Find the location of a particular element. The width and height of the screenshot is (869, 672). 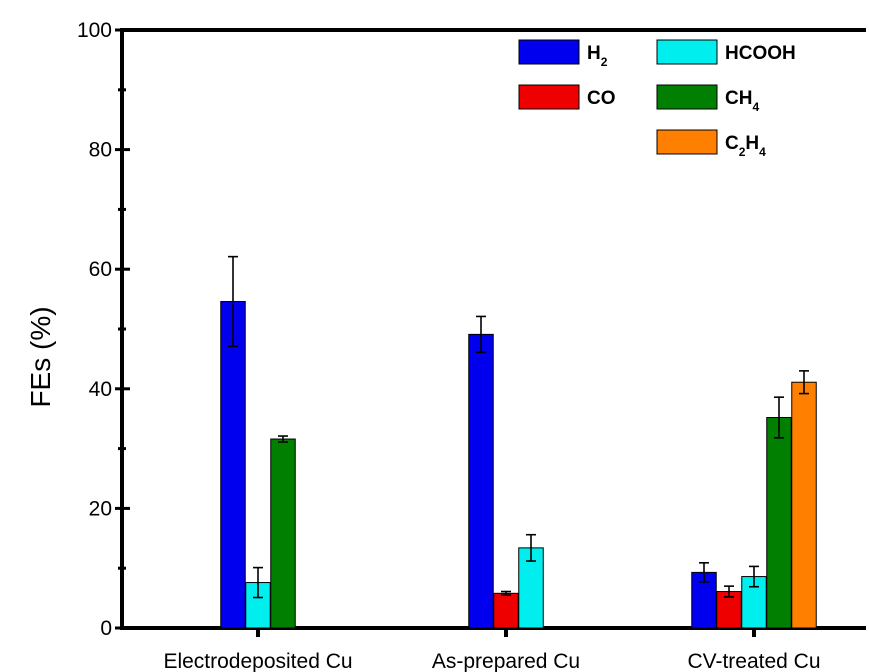

legend-label: CO is located at coordinates (601, 98).